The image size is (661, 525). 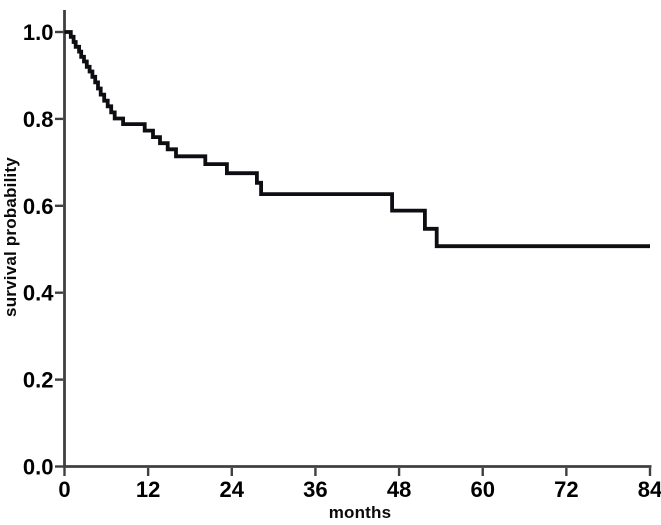 What do you see at coordinates (232, 489) in the screenshot?
I see `x-tick-label: 24` at bounding box center [232, 489].